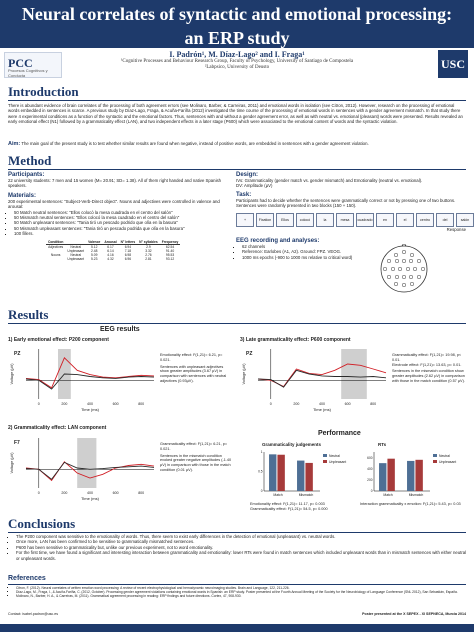  I want to click on table-cell: 2.48, so click(94, 250).